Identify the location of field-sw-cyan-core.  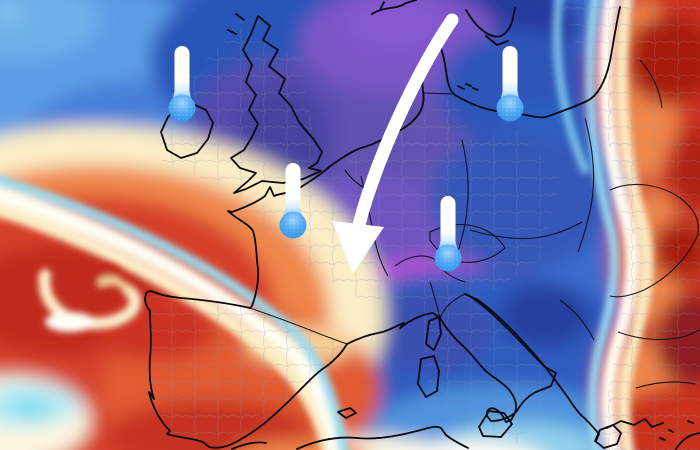
(30, 408).